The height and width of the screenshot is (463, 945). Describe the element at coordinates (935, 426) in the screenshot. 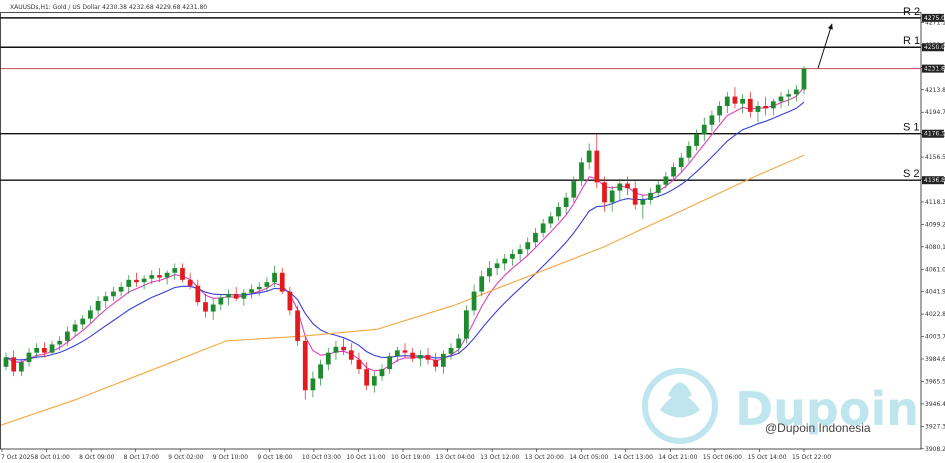

I see `price-tick-label: 3927.30` at that location.